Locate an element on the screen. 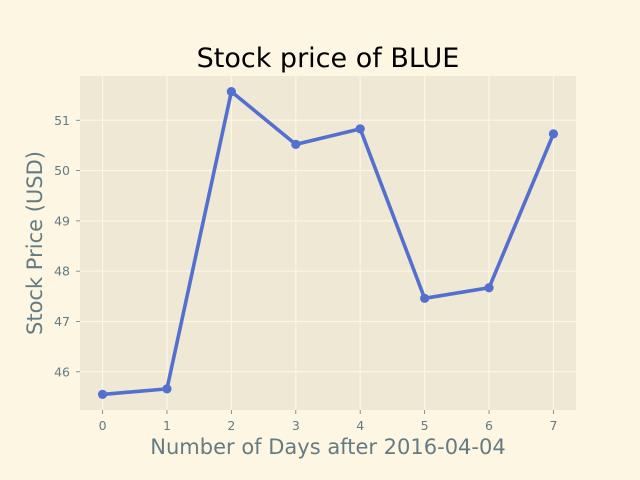 Image resolution: width=640 pixels, height=480 pixels. y-tick-label: 49 is located at coordinates (62, 220).